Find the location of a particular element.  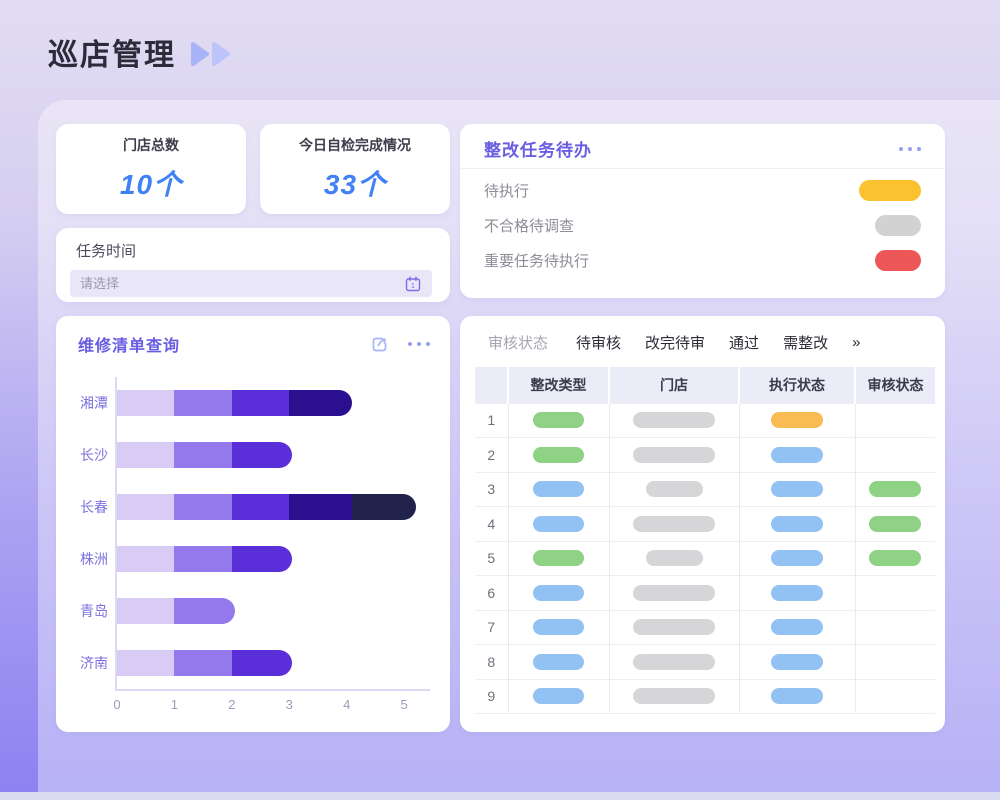

column-header: 执行状态 is located at coordinates (796, 385).